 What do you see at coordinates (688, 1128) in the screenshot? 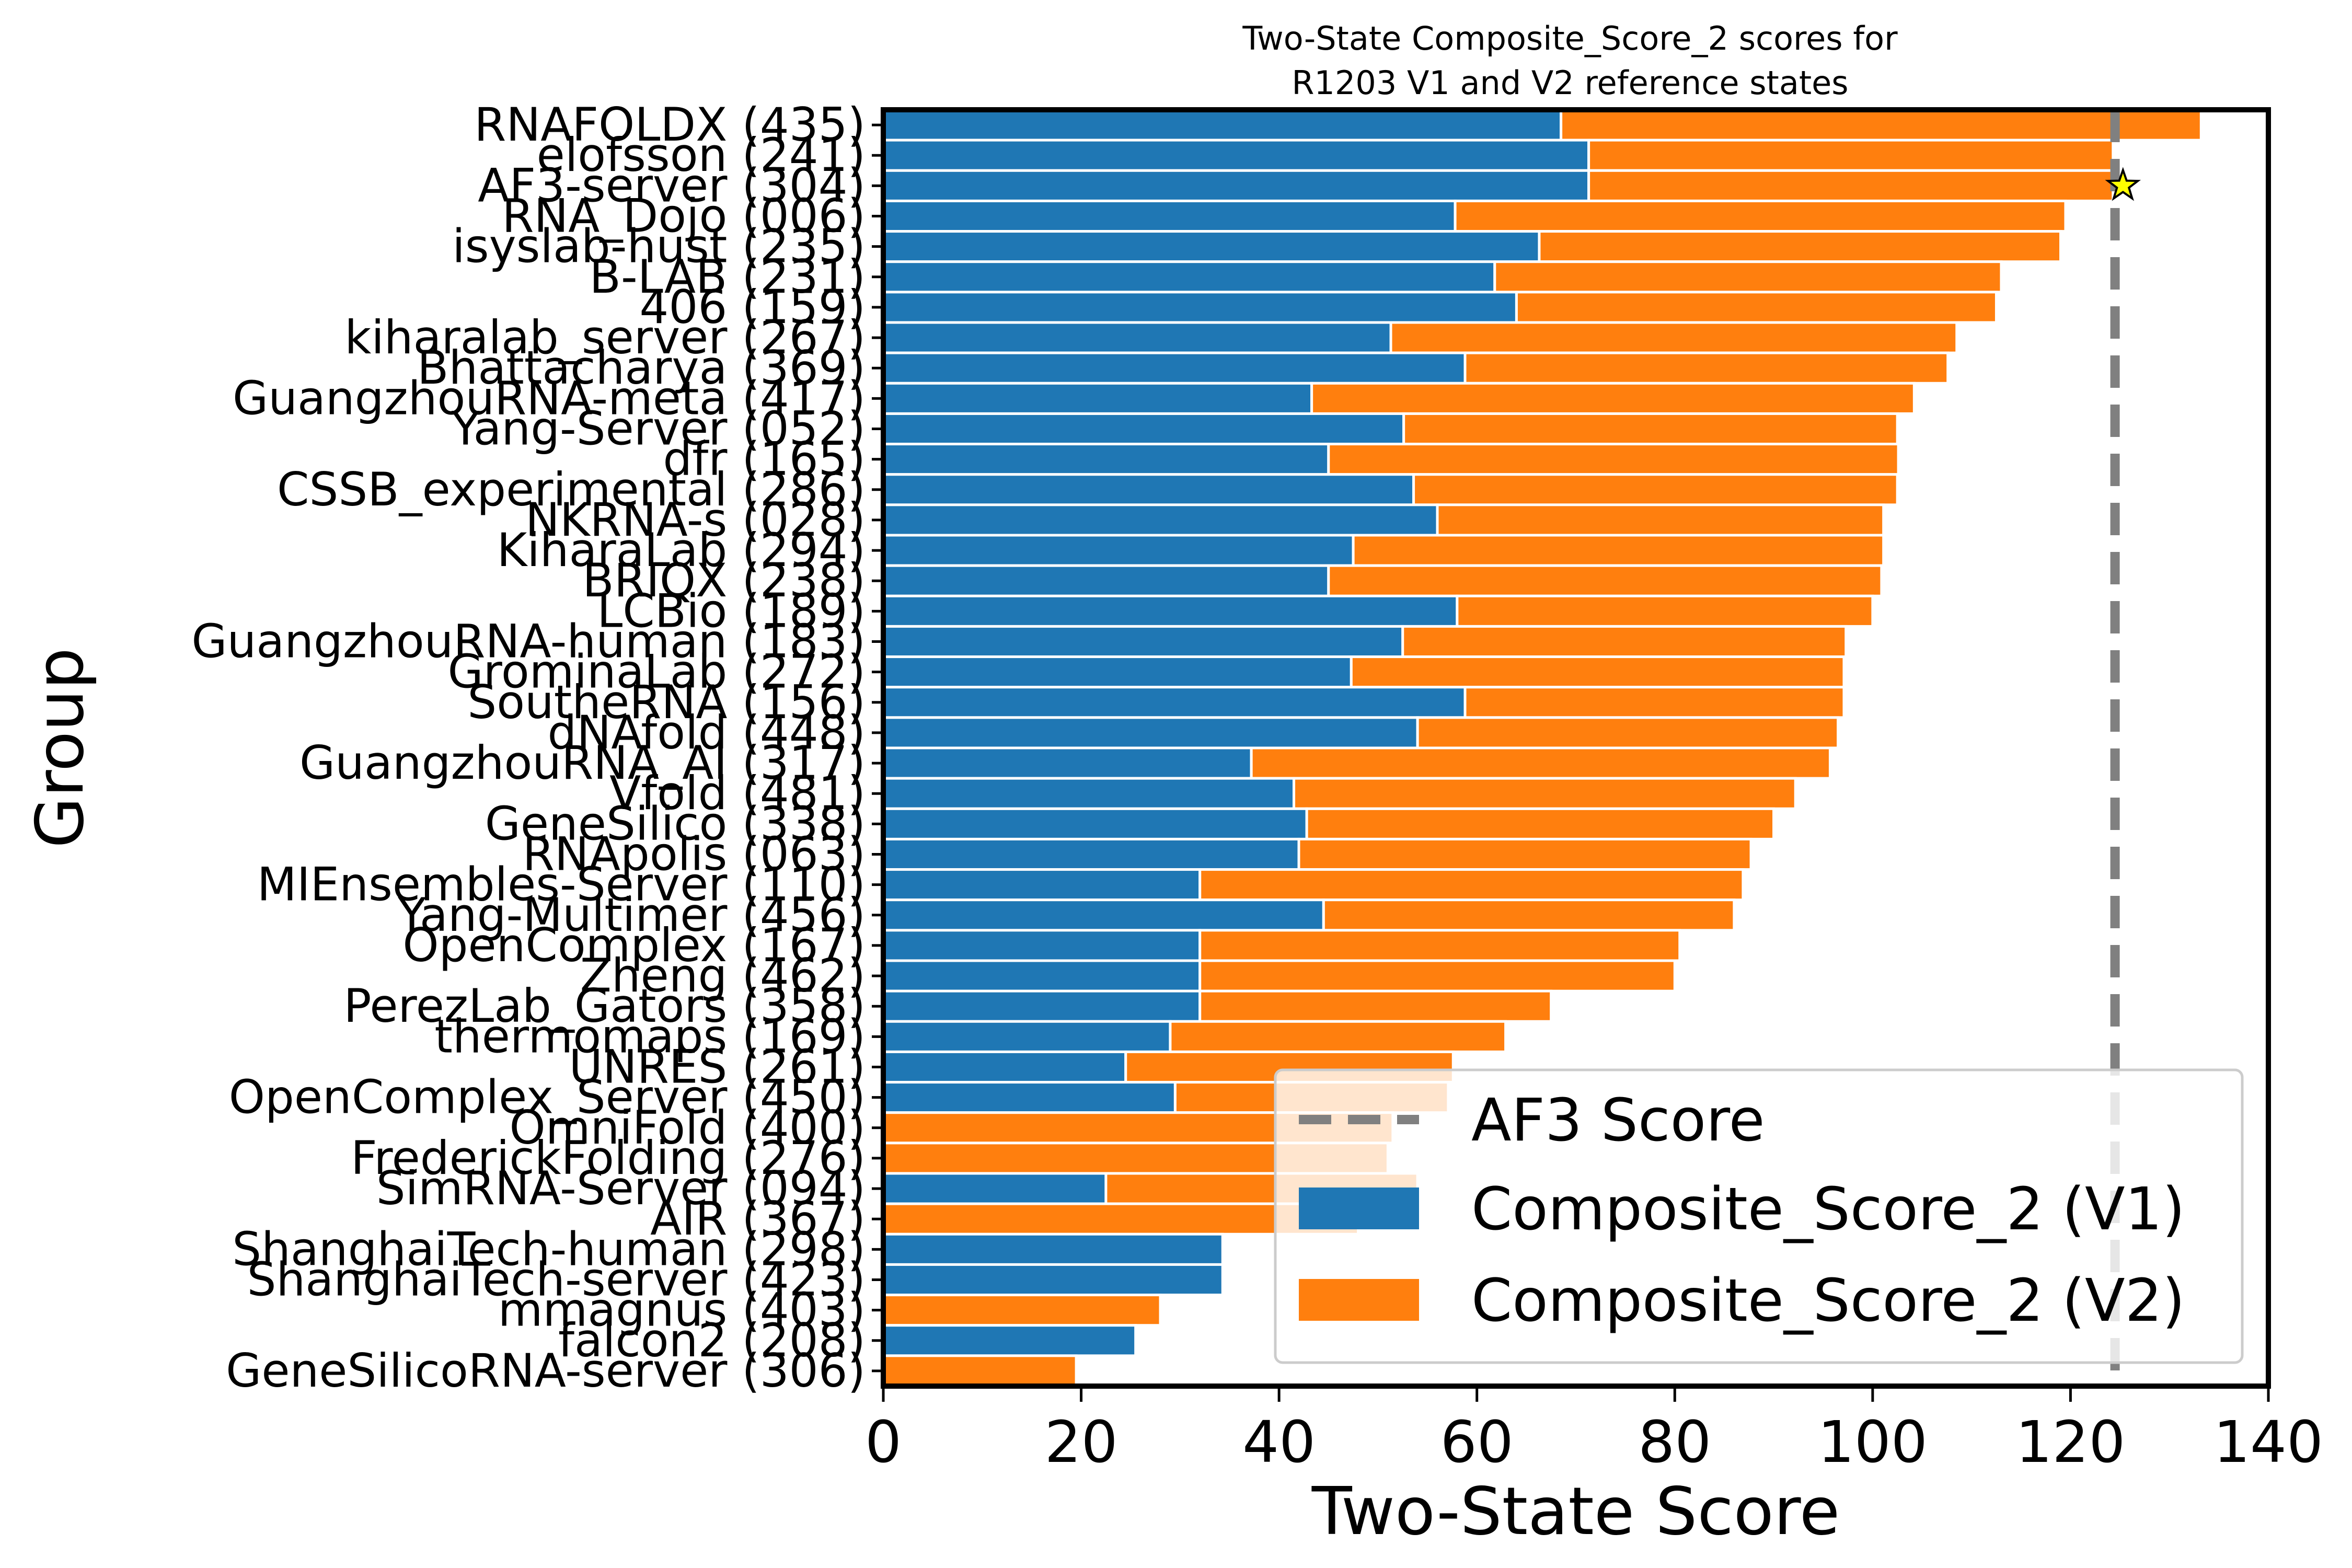
I see `y-tick-label: OmniFold (400)` at bounding box center [688, 1128].